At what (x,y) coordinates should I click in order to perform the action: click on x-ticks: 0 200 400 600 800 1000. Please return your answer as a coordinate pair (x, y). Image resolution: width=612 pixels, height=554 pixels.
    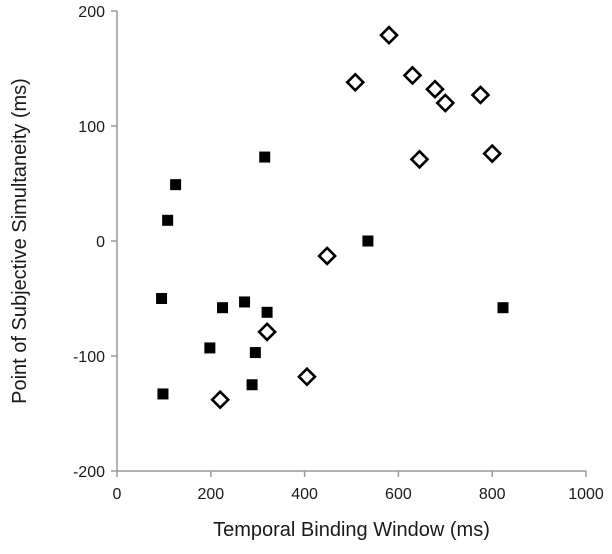
    Looking at the image, I should click on (358, 487).